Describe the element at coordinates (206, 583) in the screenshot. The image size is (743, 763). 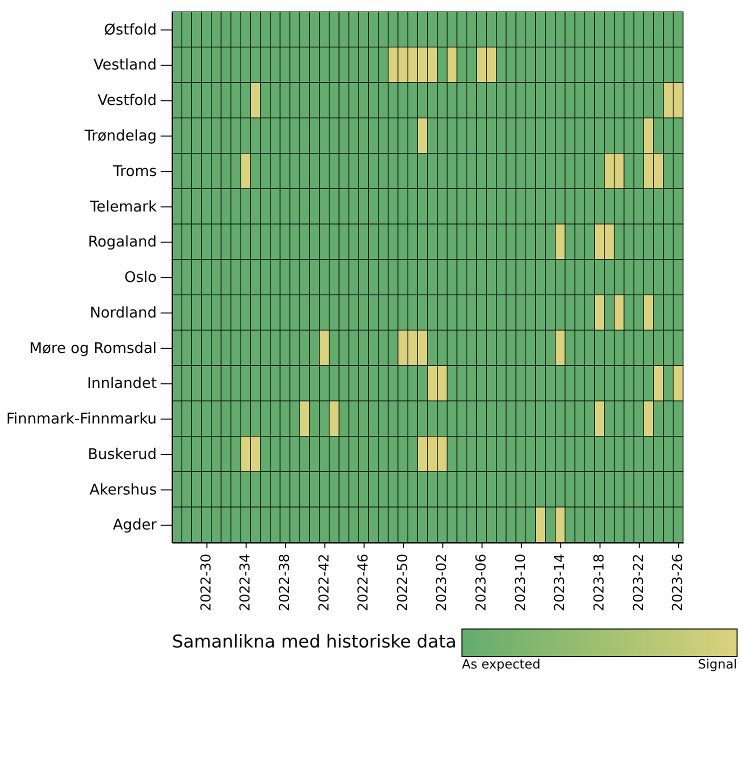
I see `x-tick-label: 2022-30` at that location.